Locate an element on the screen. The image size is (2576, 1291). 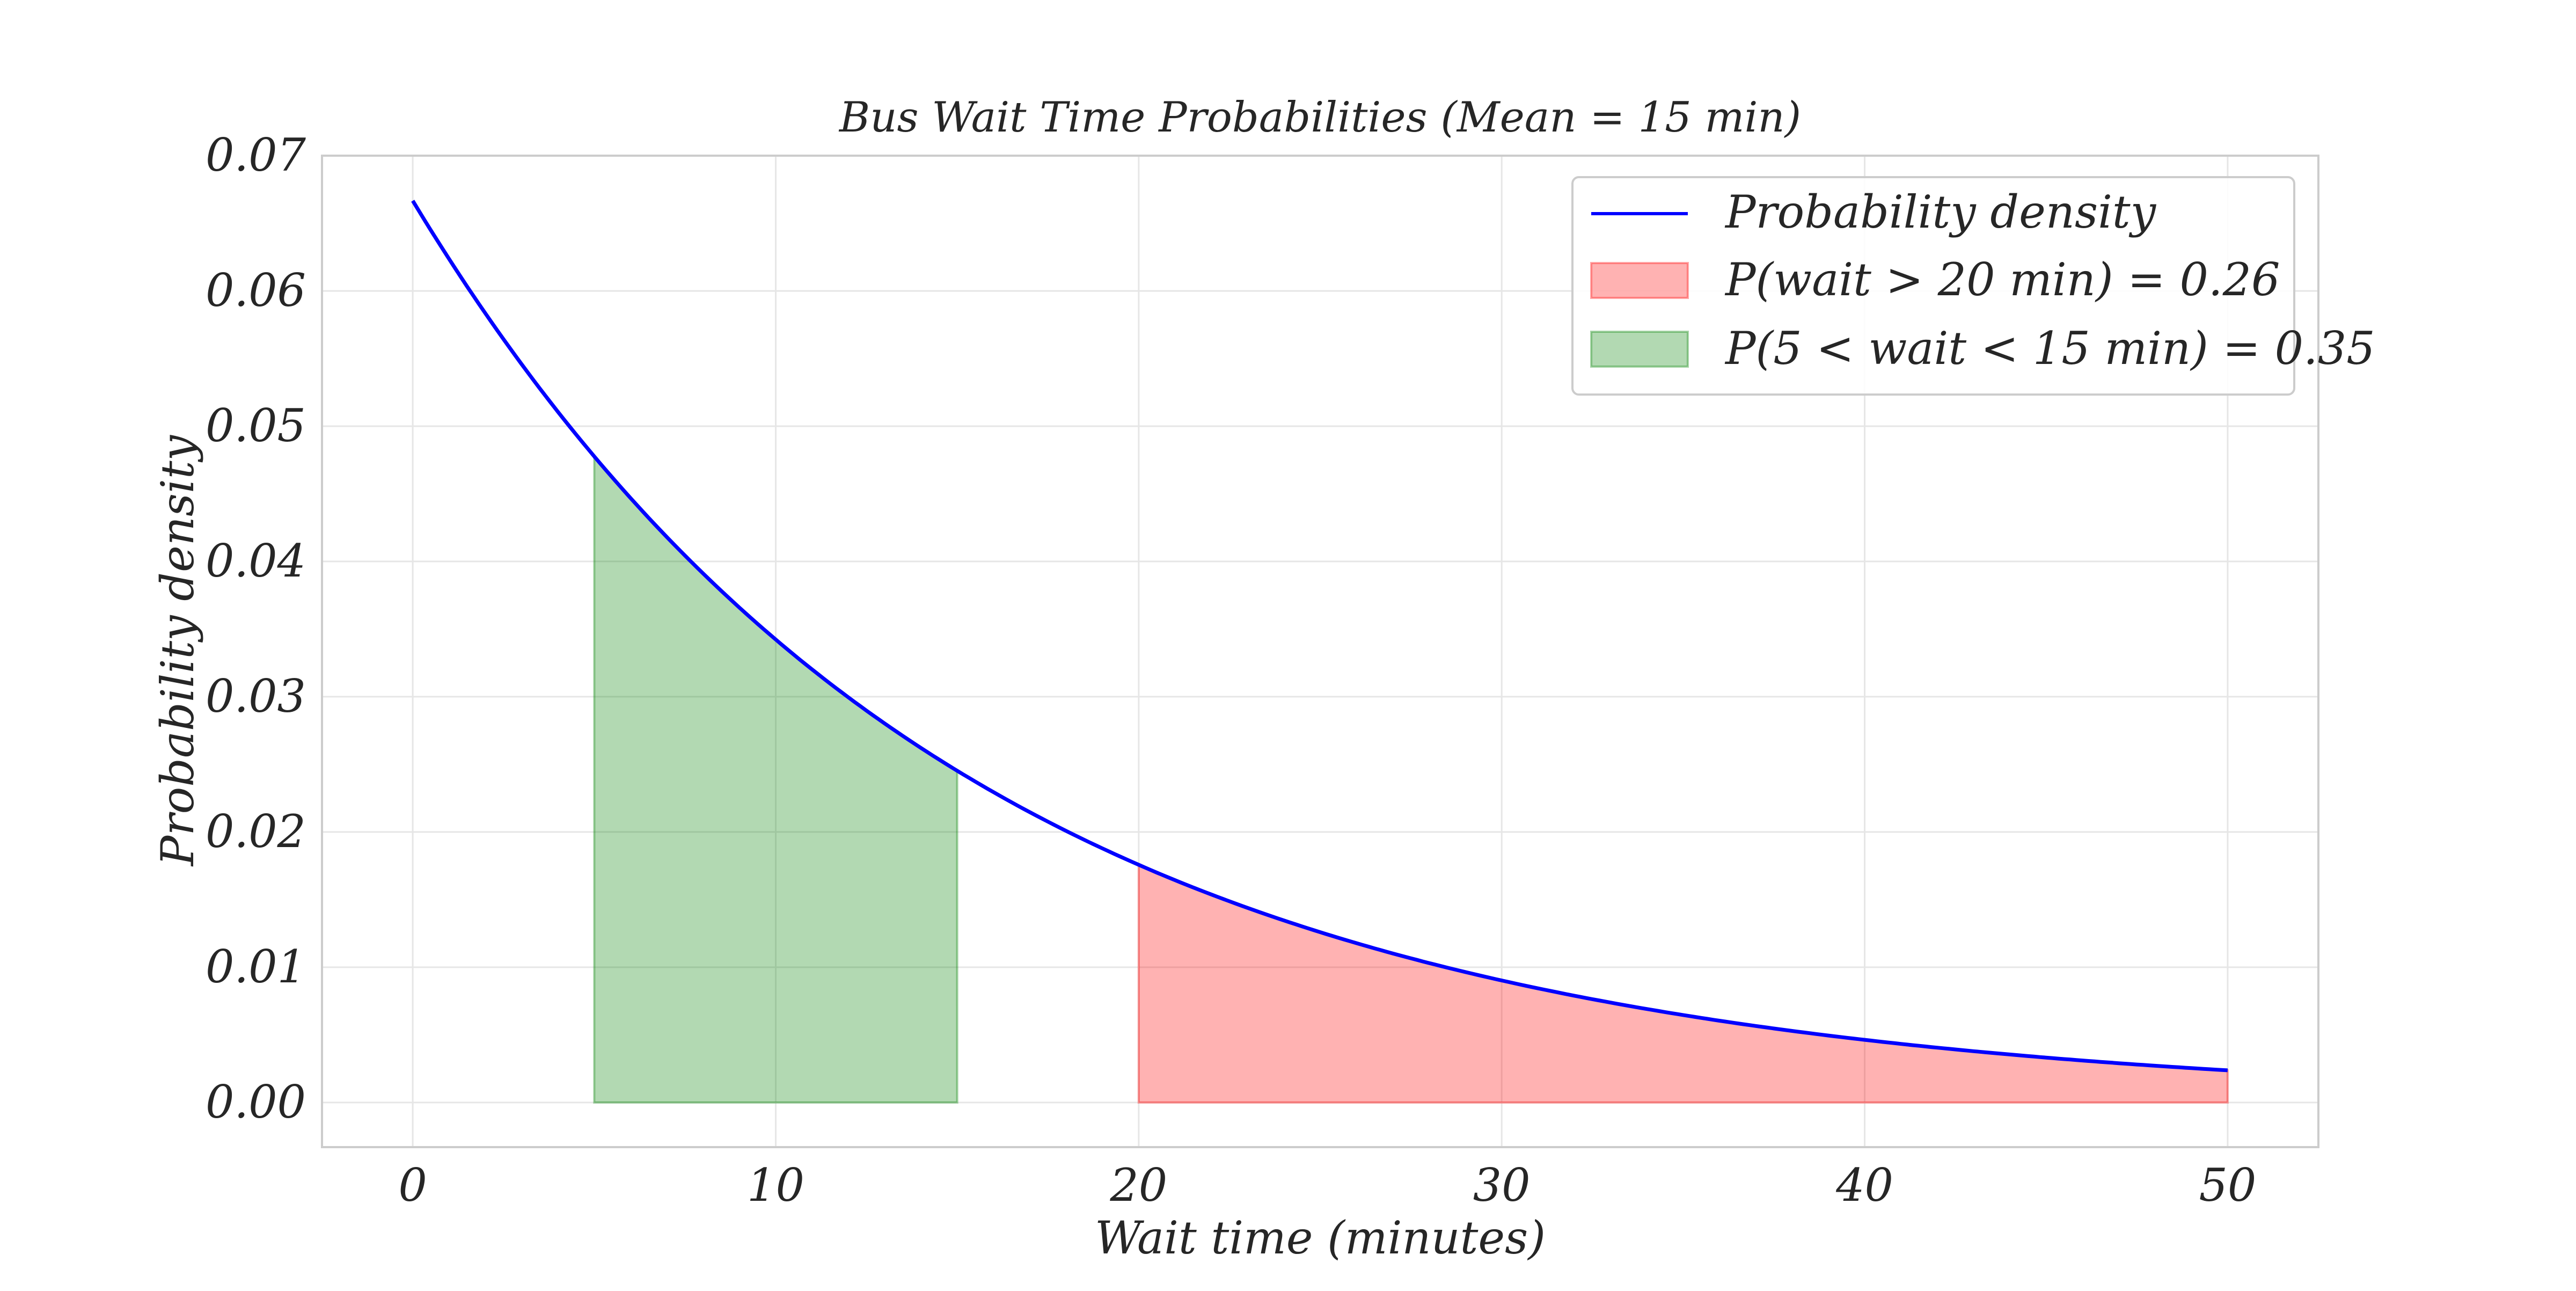
x-tick-label: 30 is located at coordinates (1502, 1185).